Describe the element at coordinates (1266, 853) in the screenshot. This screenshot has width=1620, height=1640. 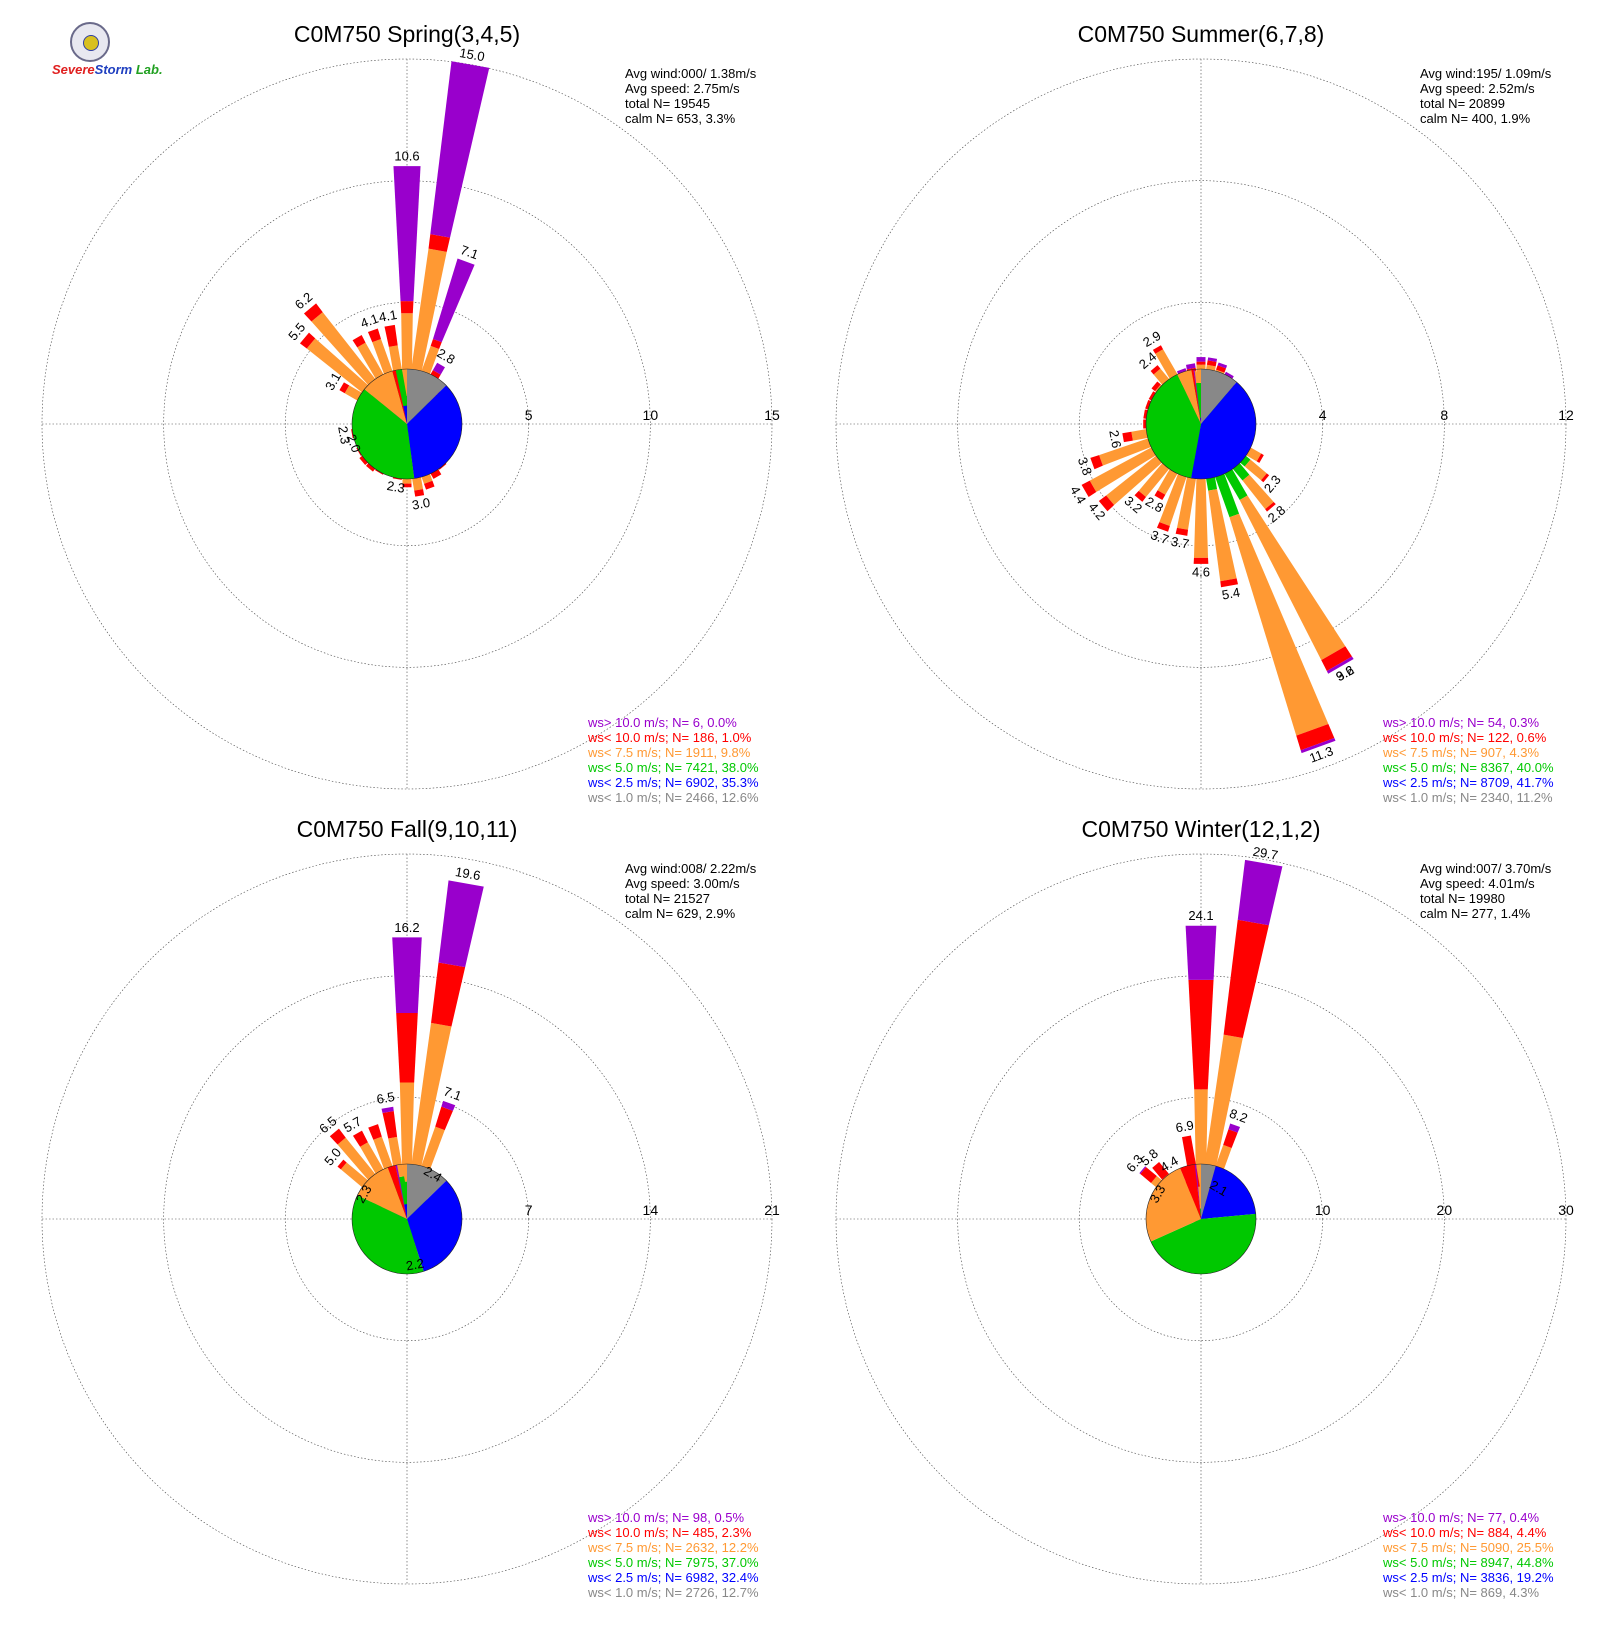
I see `bar-label: 29.7` at that location.